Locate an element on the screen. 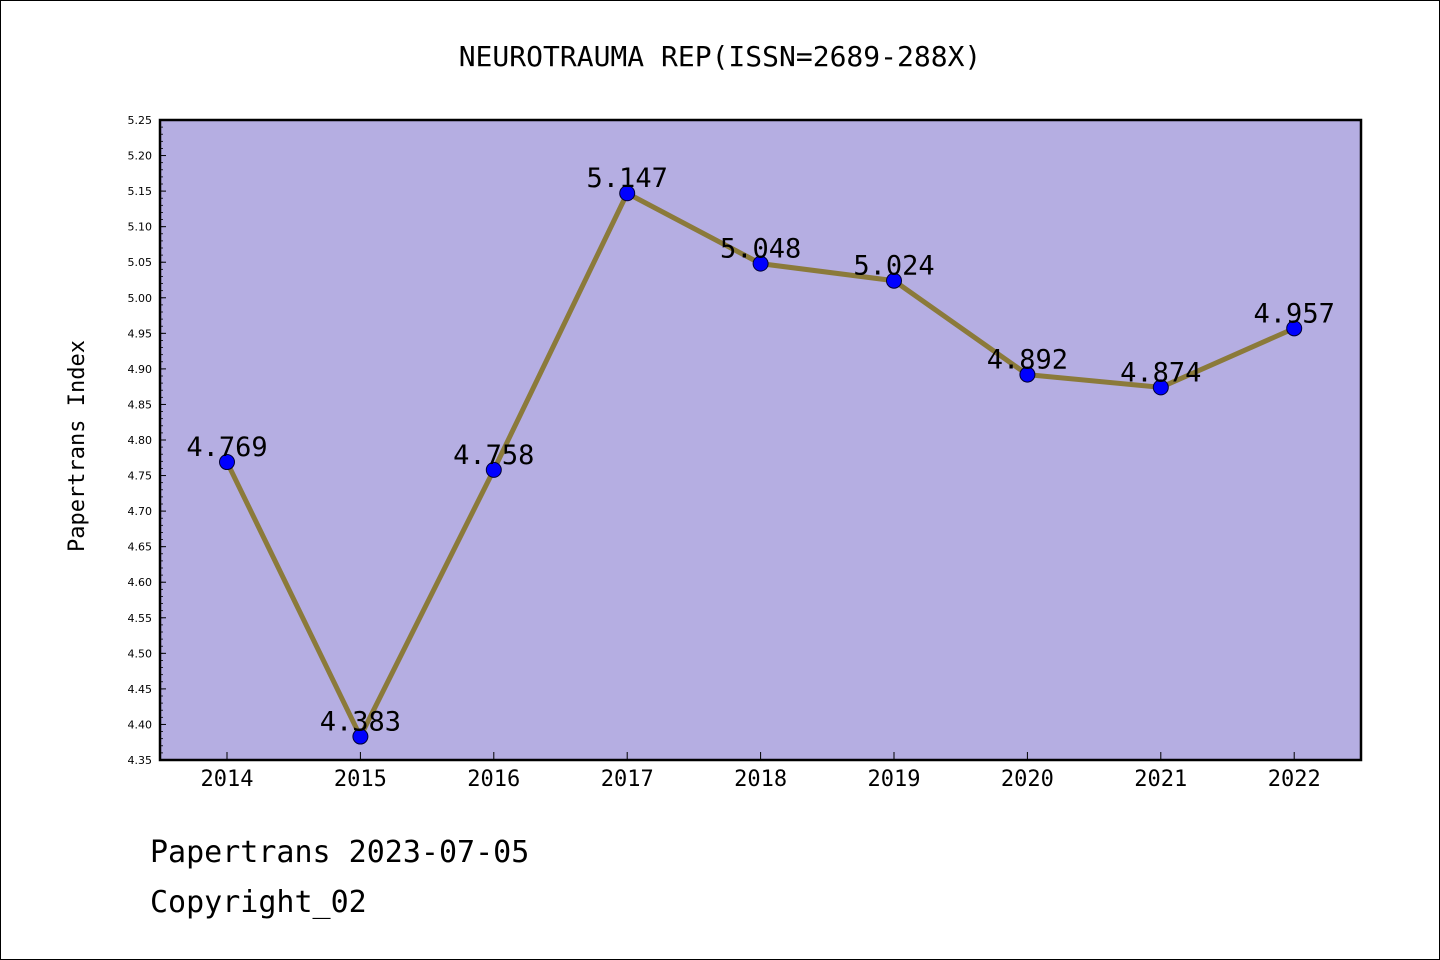  data-label: 4.874 is located at coordinates (1160, 372).